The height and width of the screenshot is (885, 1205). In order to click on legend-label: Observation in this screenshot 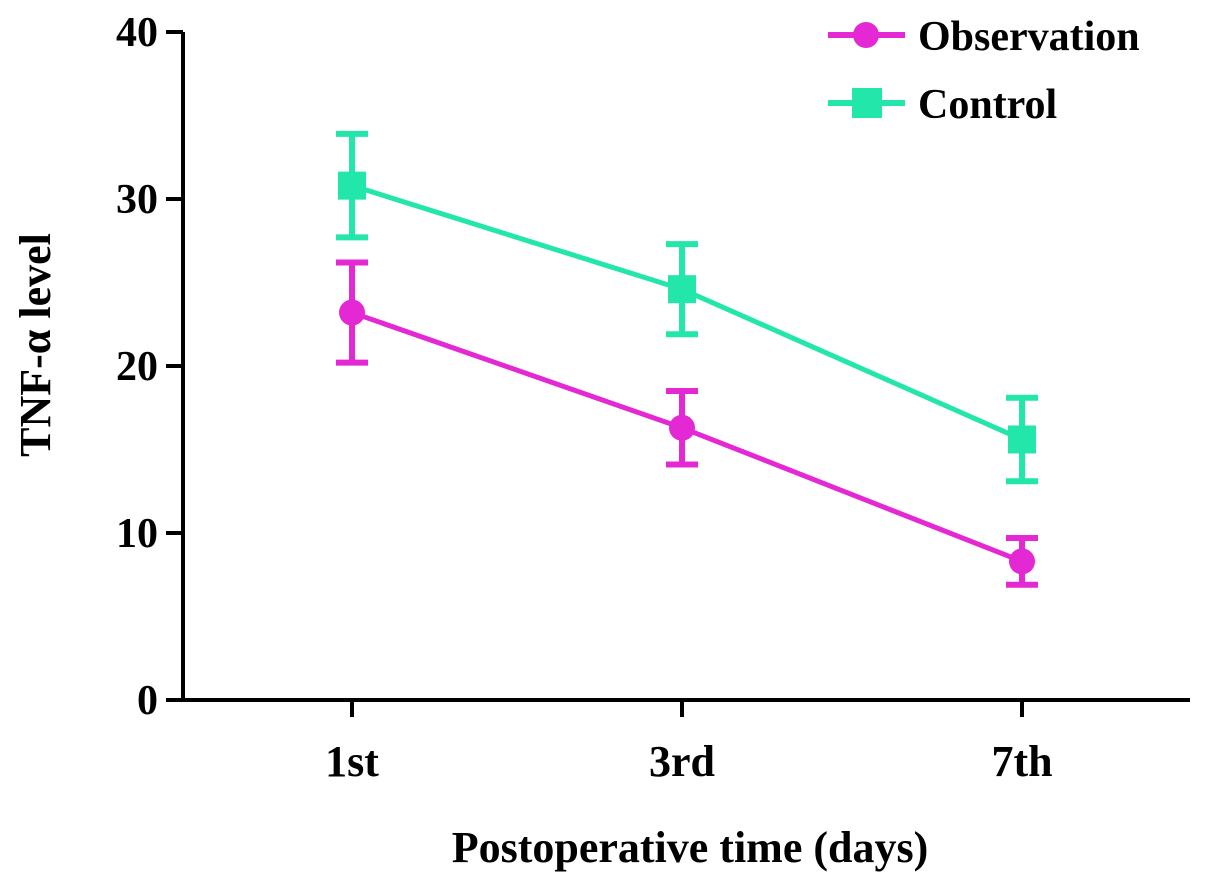, I will do `click(1029, 37)`.